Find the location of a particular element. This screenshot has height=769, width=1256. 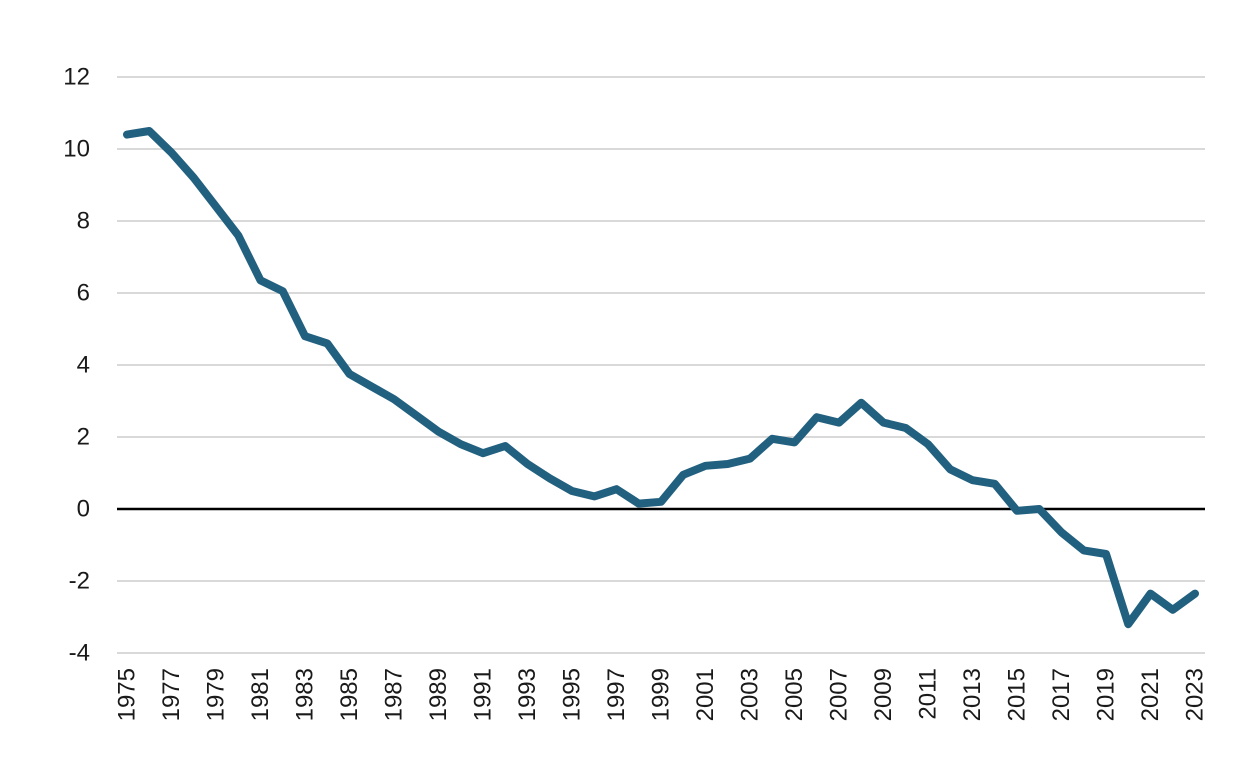

y-tick-label: -4 is located at coordinates (79, 653).